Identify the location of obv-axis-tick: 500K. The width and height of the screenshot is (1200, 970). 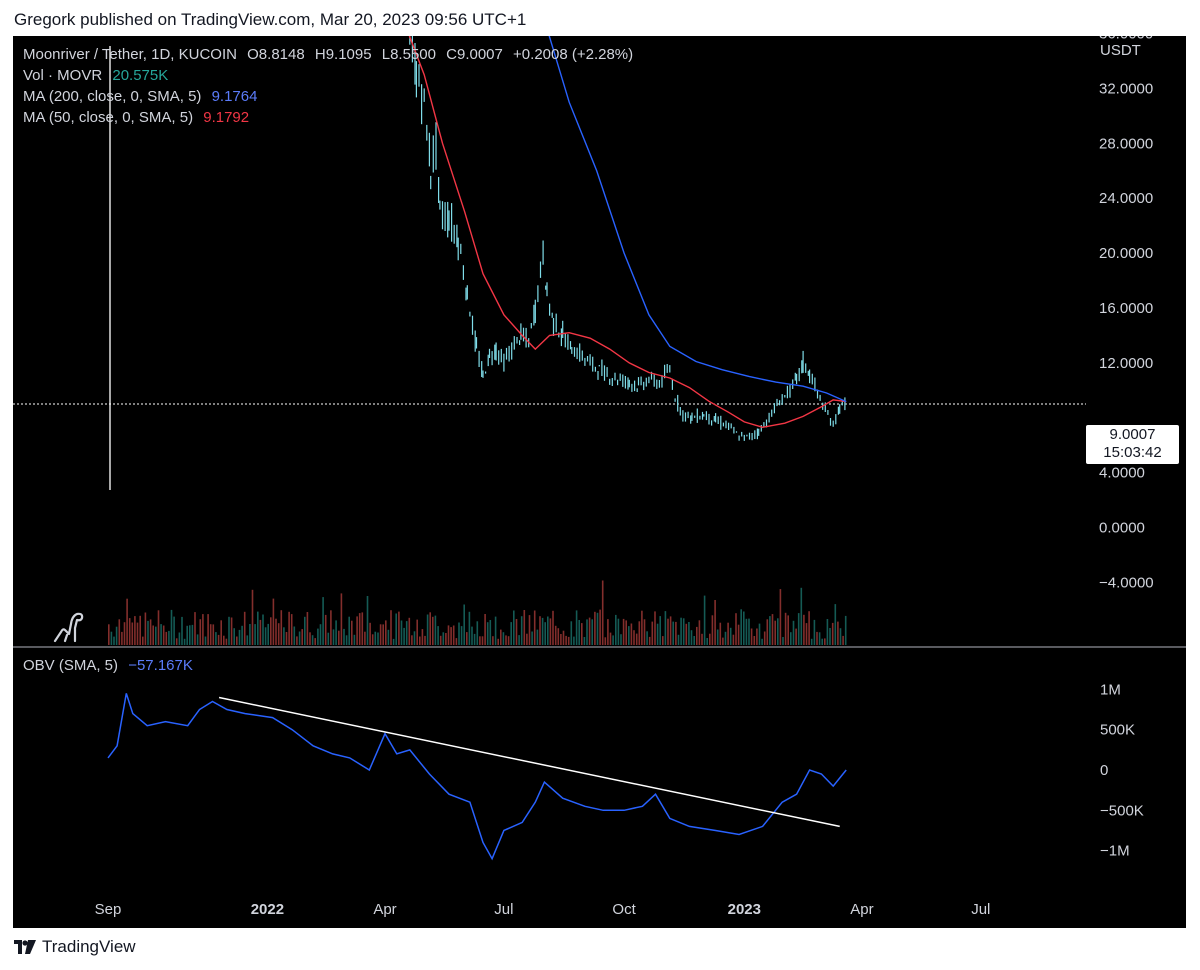
(1117, 730).